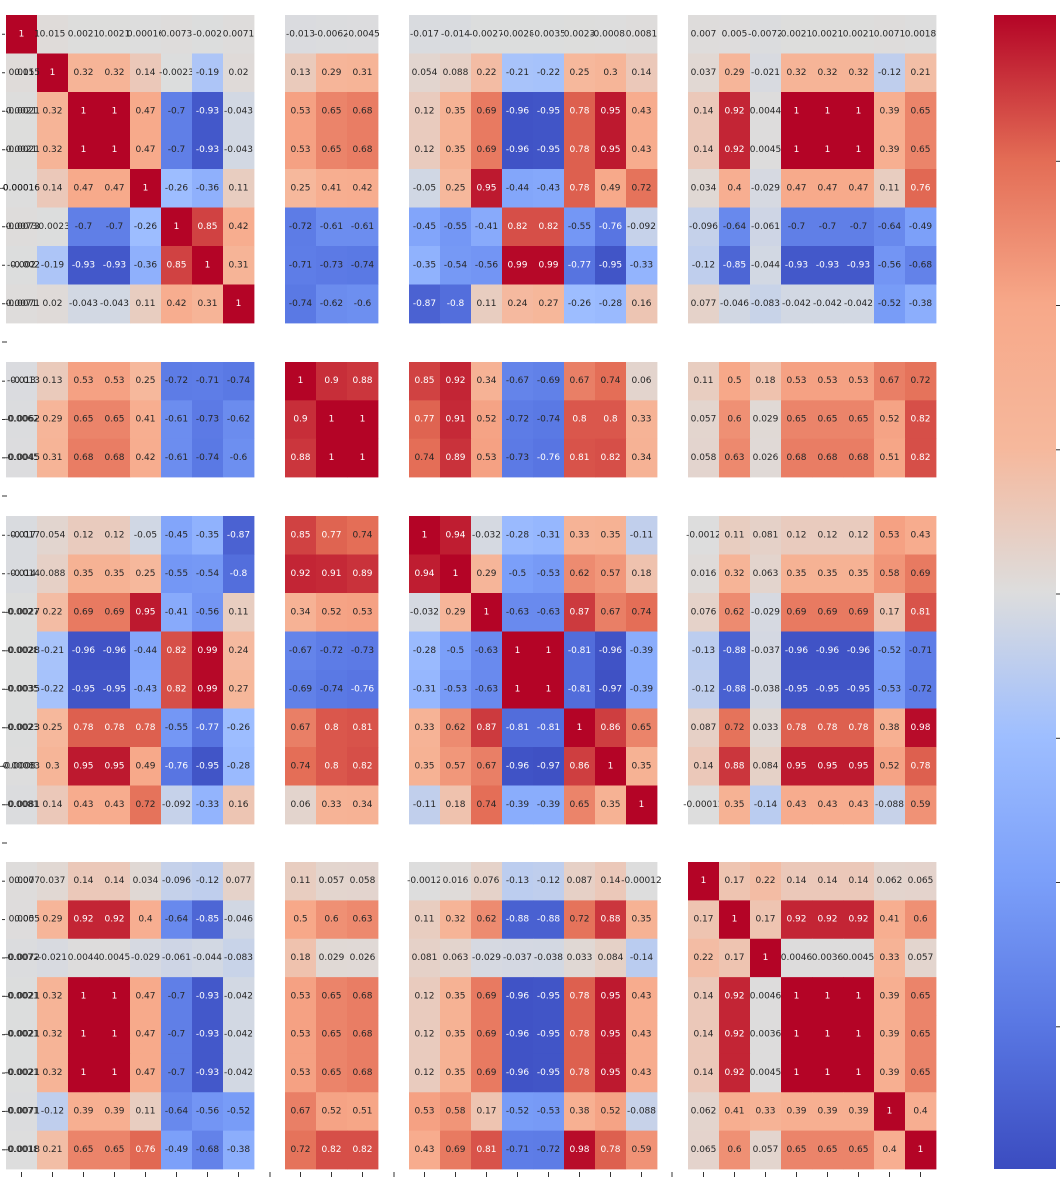  Describe the element at coordinates (300, 535) in the screenshot. I see `cell-value-label: 0.85` at that location.